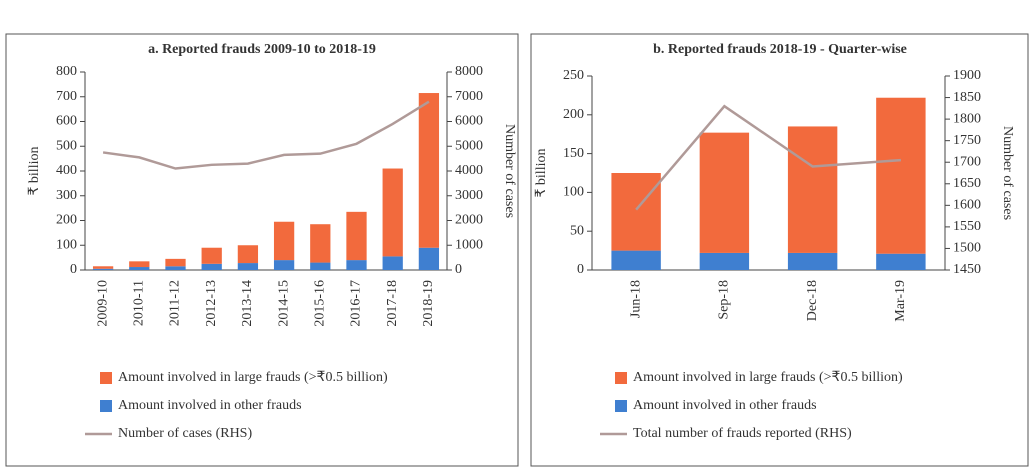 The image size is (1033, 472). What do you see at coordinates (392, 303) in the screenshot?
I see `x-tick-label: 2017-18` at bounding box center [392, 303].